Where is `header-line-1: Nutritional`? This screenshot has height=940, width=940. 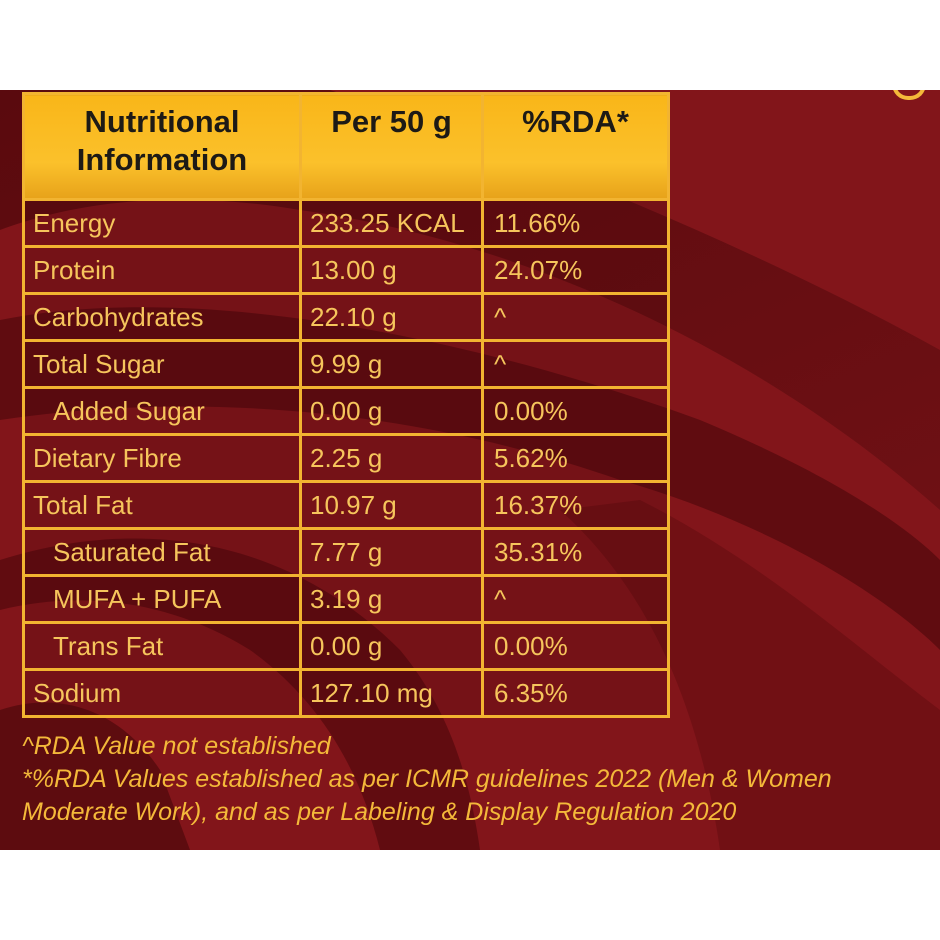
header-line-1: Nutritional is located at coordinates (162, 121).